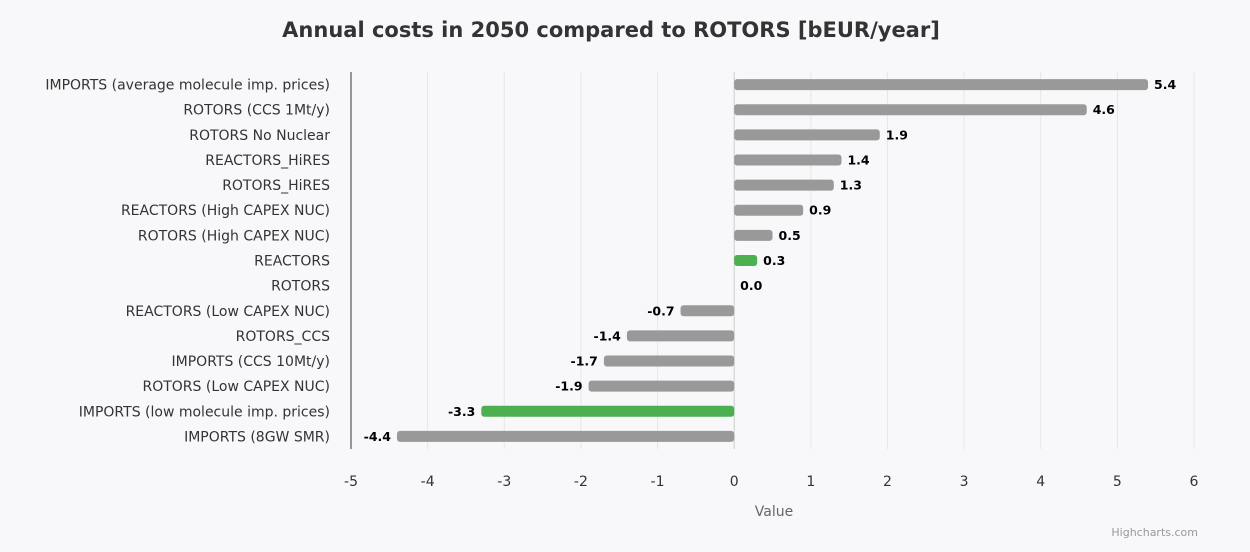 This screenshot has height=552, width=1250. Describe the element at coordinates (568, 386) in the screenshot. I see `data-label: -1.9` at that location.